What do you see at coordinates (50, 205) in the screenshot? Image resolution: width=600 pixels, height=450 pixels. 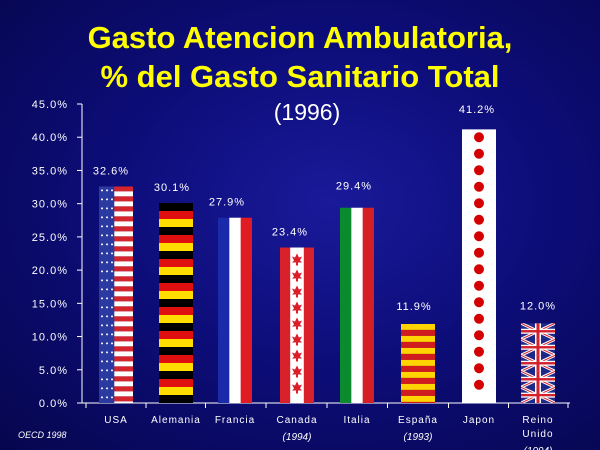 I see `y-tick-label: 30.0%` at bounding box center [50, 205].